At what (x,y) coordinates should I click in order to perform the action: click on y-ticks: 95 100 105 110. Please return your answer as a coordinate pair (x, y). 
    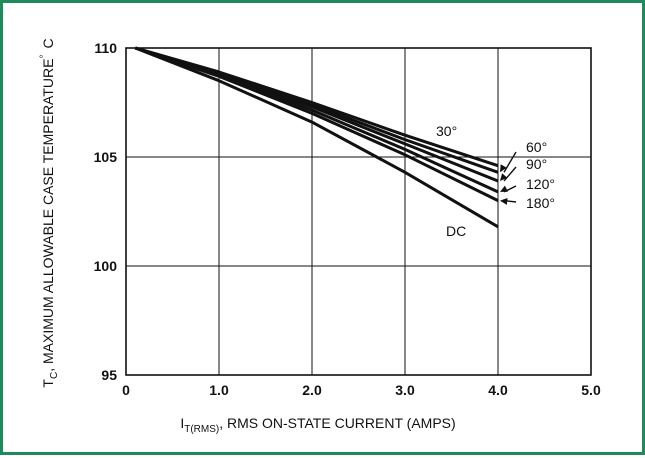
    Looking at the image, I should click on (106, 211).